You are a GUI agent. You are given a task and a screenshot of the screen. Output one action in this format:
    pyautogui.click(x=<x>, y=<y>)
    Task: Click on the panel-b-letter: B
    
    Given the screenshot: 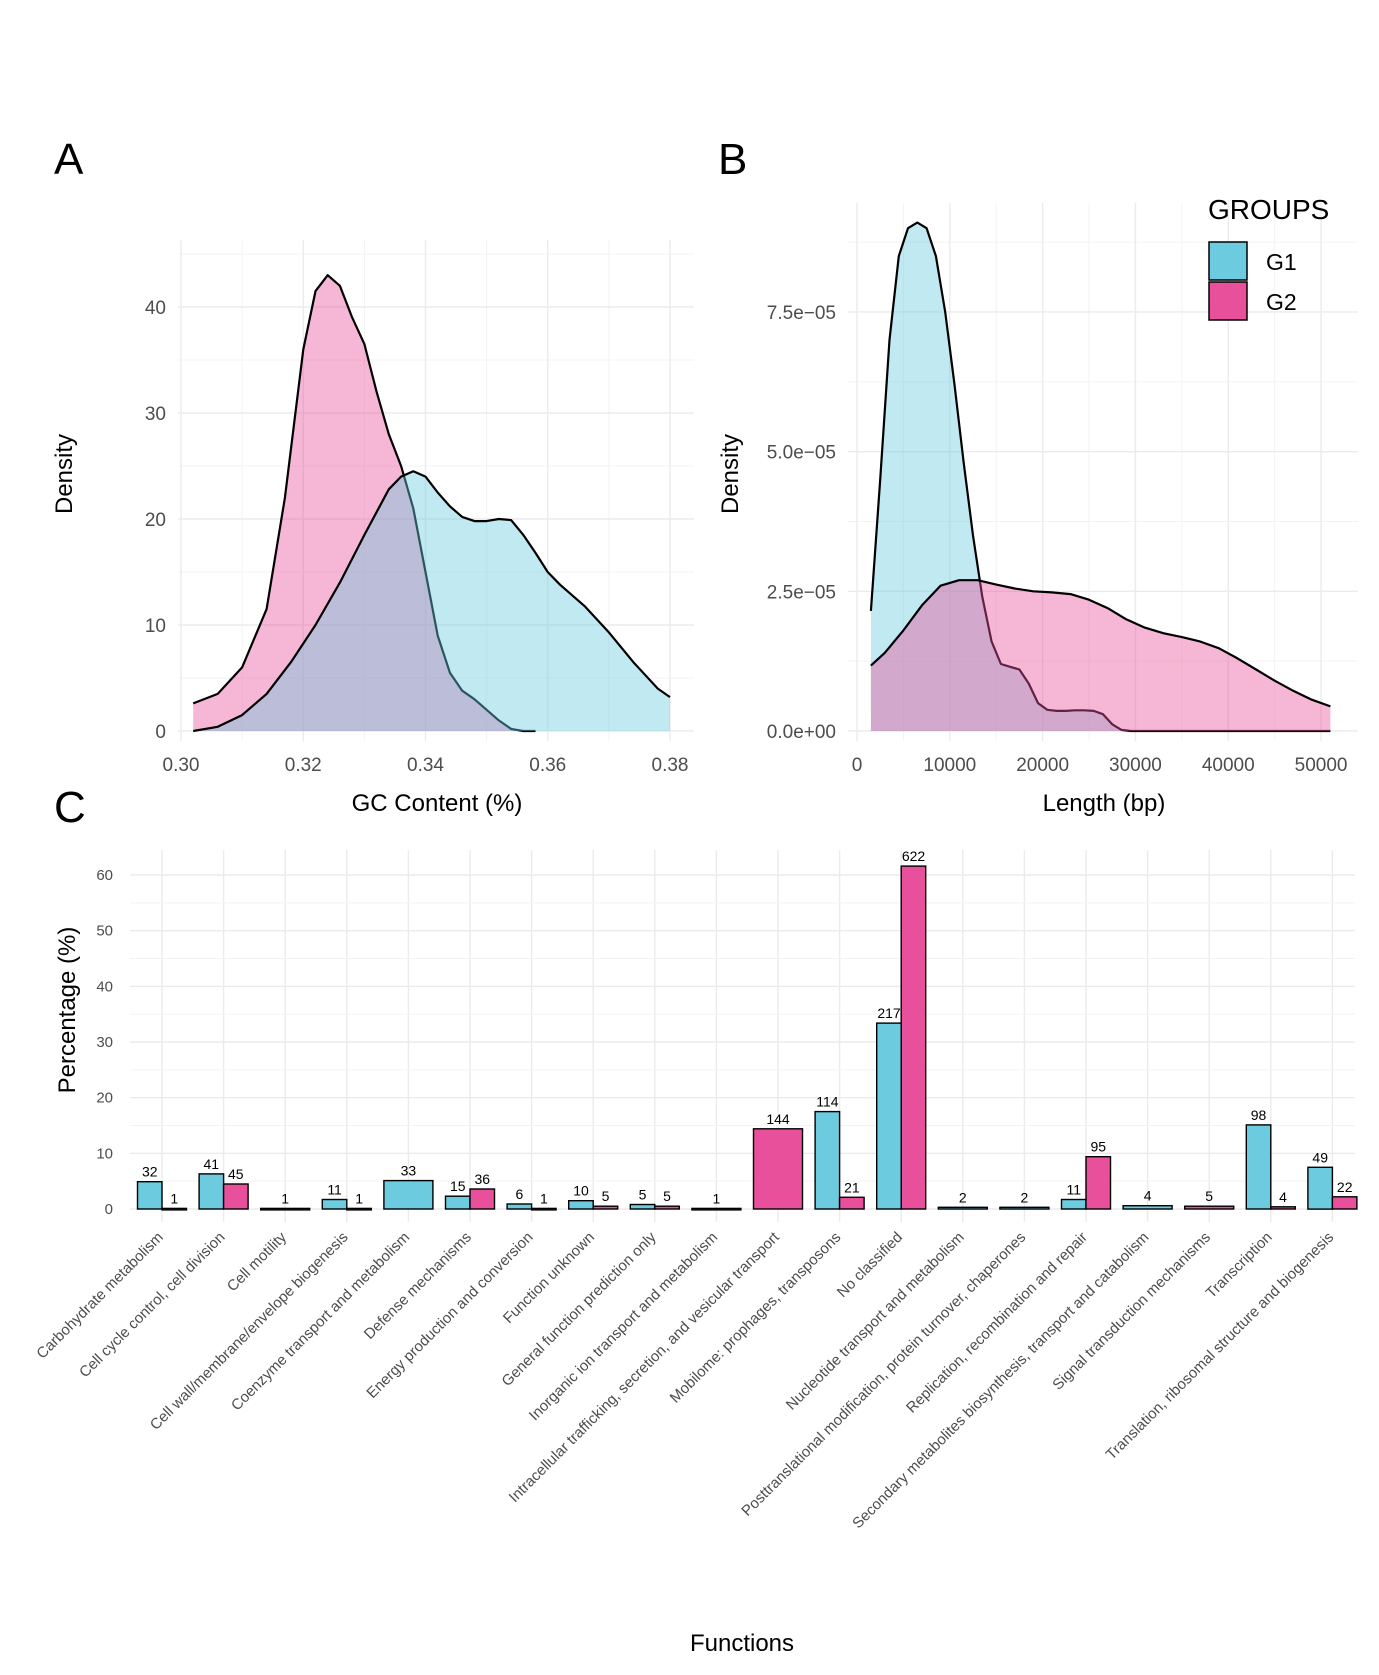 What is the action you would take?
    pyautogui.click(x=732, y=159)
    